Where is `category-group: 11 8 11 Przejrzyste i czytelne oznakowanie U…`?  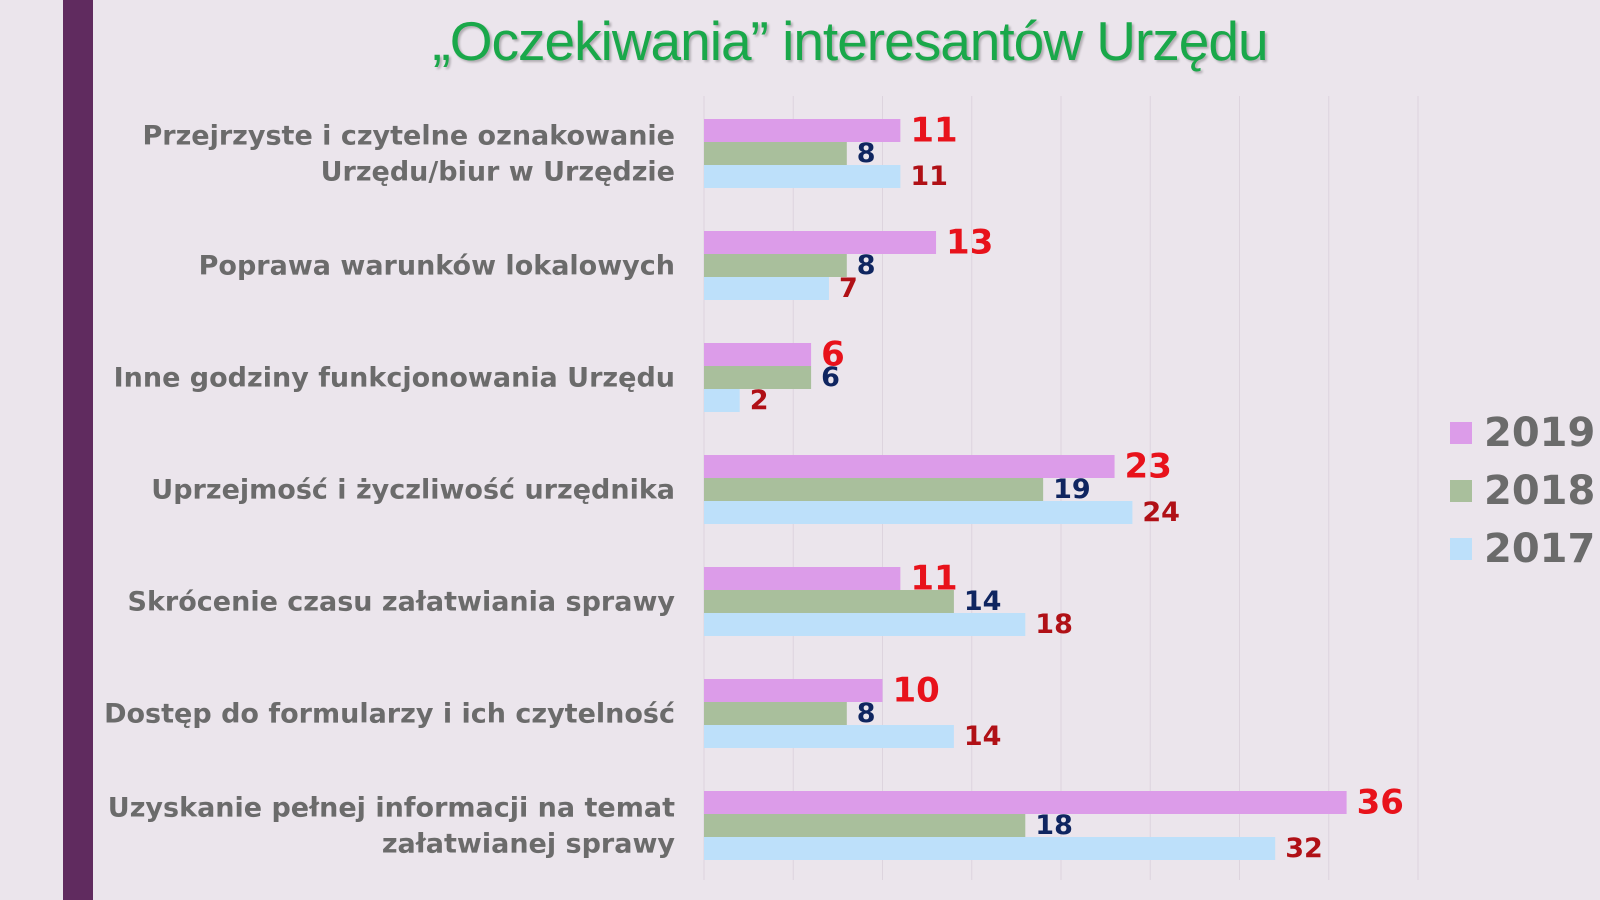
category-group: 11 8 11 Przejrzyste i czytelne oznakowanie U… is located at coordinates (549, 152).